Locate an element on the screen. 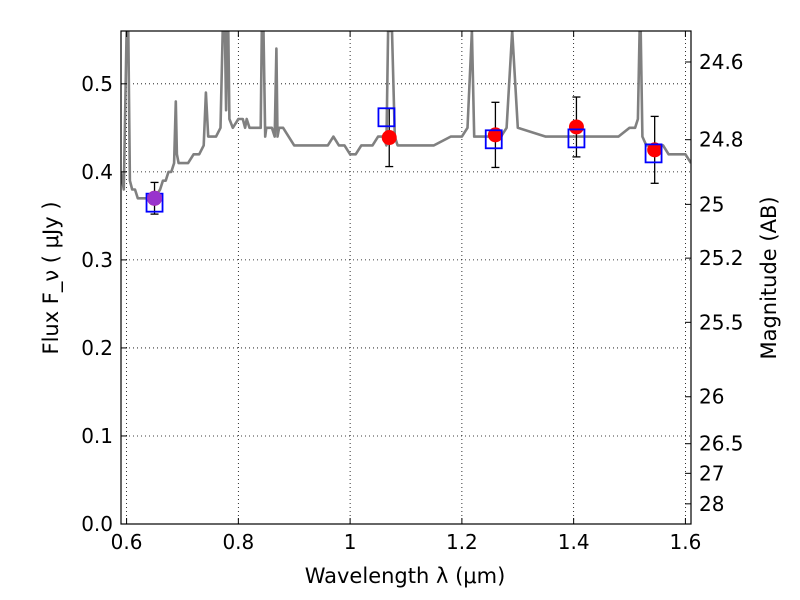 The width and height of the screenshot is (800, 600). y2-axis-label: Magnitude (AB) is located at coordinates (769, 277).